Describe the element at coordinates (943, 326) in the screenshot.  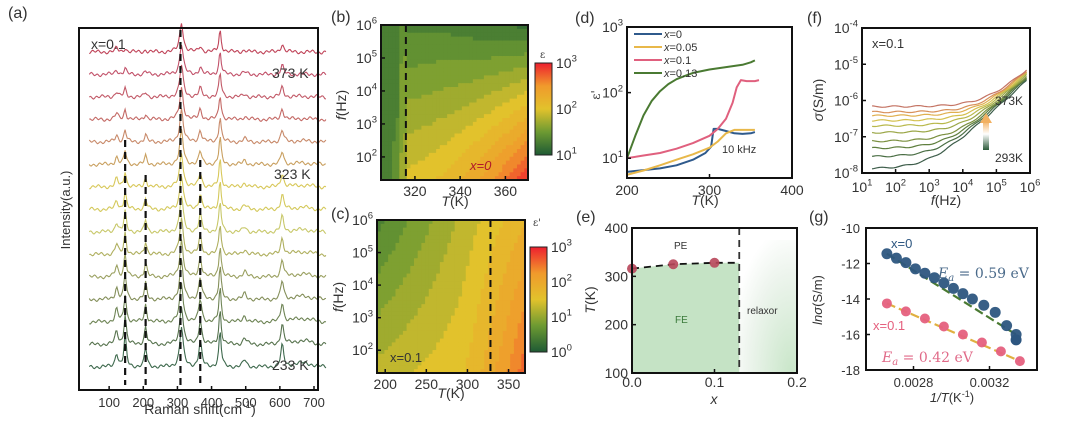
I see `data-point` at that location.